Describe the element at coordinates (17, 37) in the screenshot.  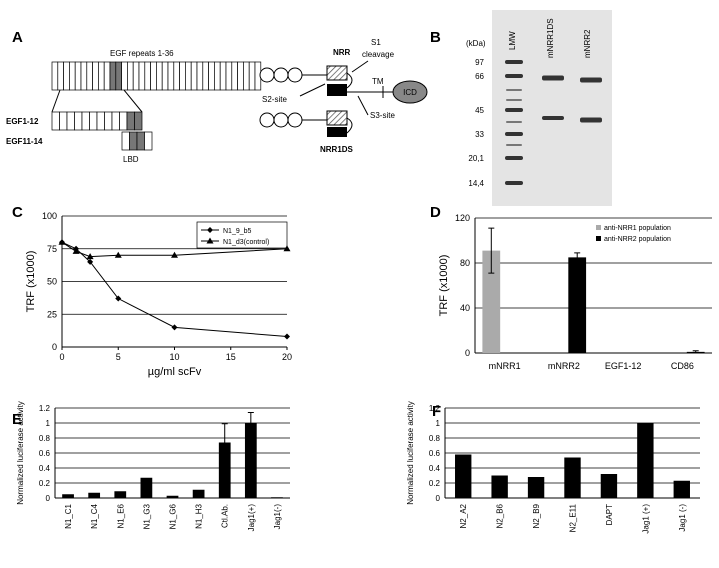
I see `panel-letter: A` at that location.